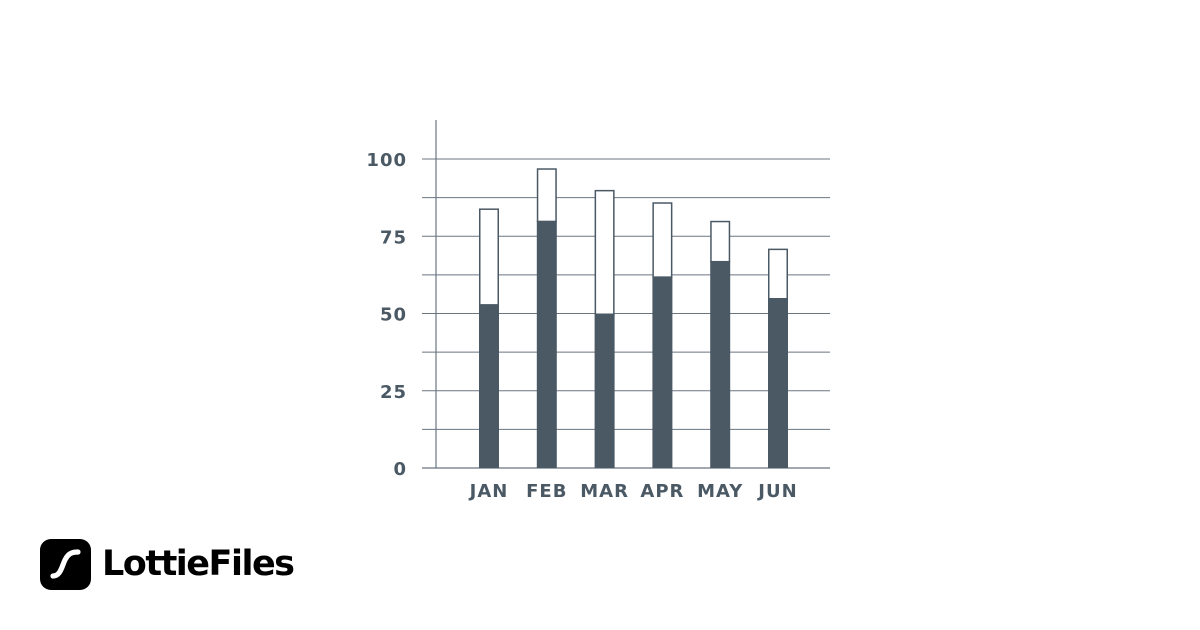 The width and height of the screenshot is (1200, 630). Describe the element at coordinates (393, 315) in the screenshot. I see `y-tick-label: 50` at that location.